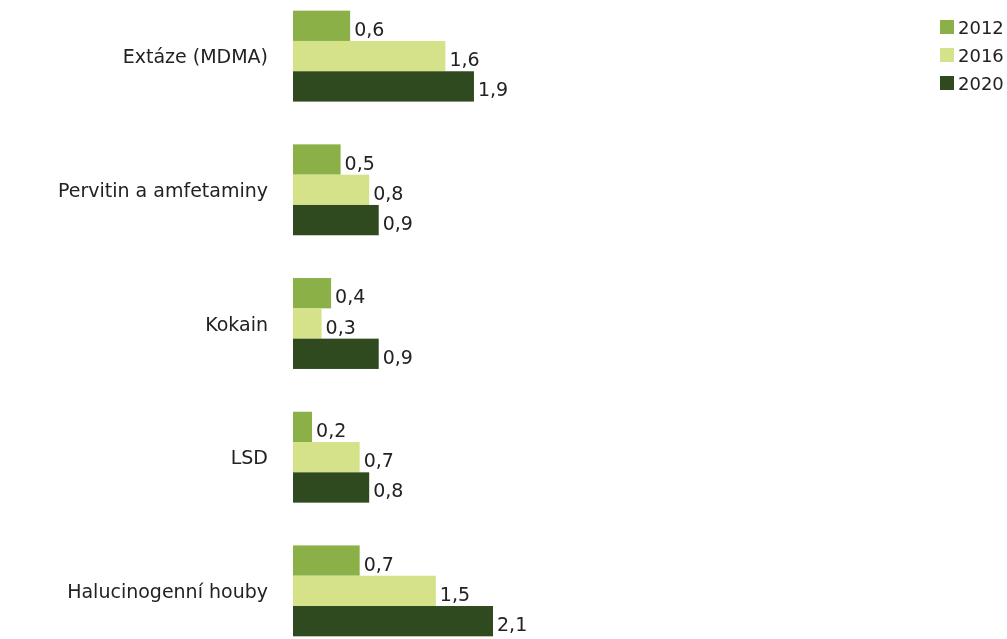 The width and height of the screenshot is (1007, 639). Describe the element at coordinates (455, 593) in the screenshot. I see `data-label: 1,5` at that location.